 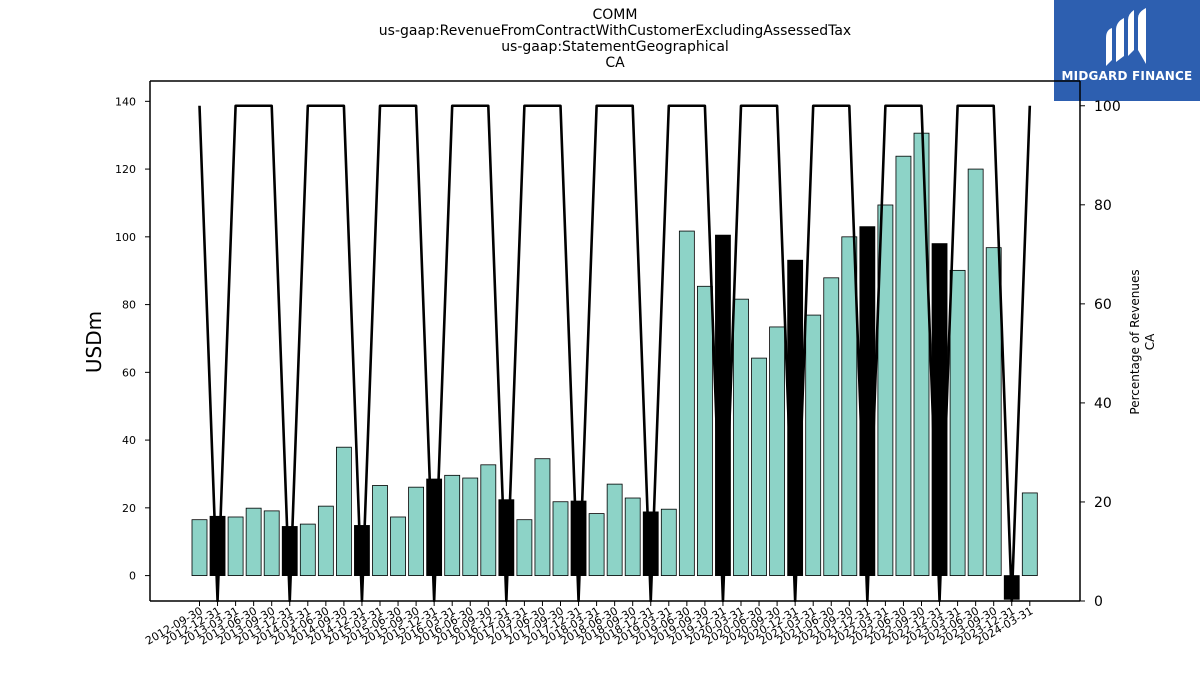 What do you see at coordinates (129, 508) in the screenshot?
I see `y-tick-label-20: 20` at bounding box center [129, 508].